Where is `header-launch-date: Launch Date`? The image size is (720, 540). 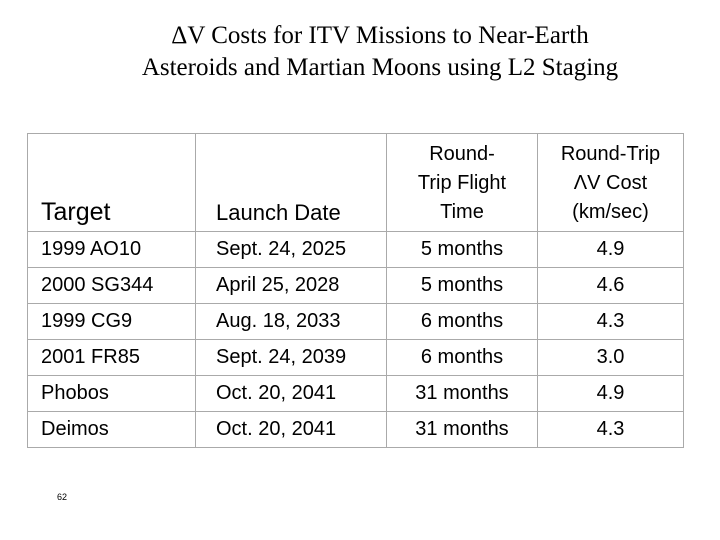 header-launch-date: Launch Date is located at coordinates (291, 182).